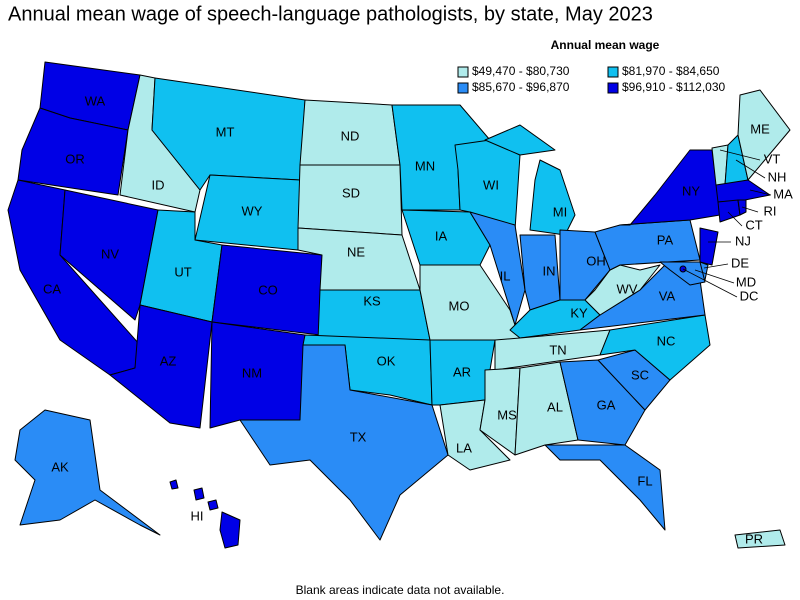  Describe the element at coordinates (505, 275) in the screenshot. I see `state-label: IL` at that location.